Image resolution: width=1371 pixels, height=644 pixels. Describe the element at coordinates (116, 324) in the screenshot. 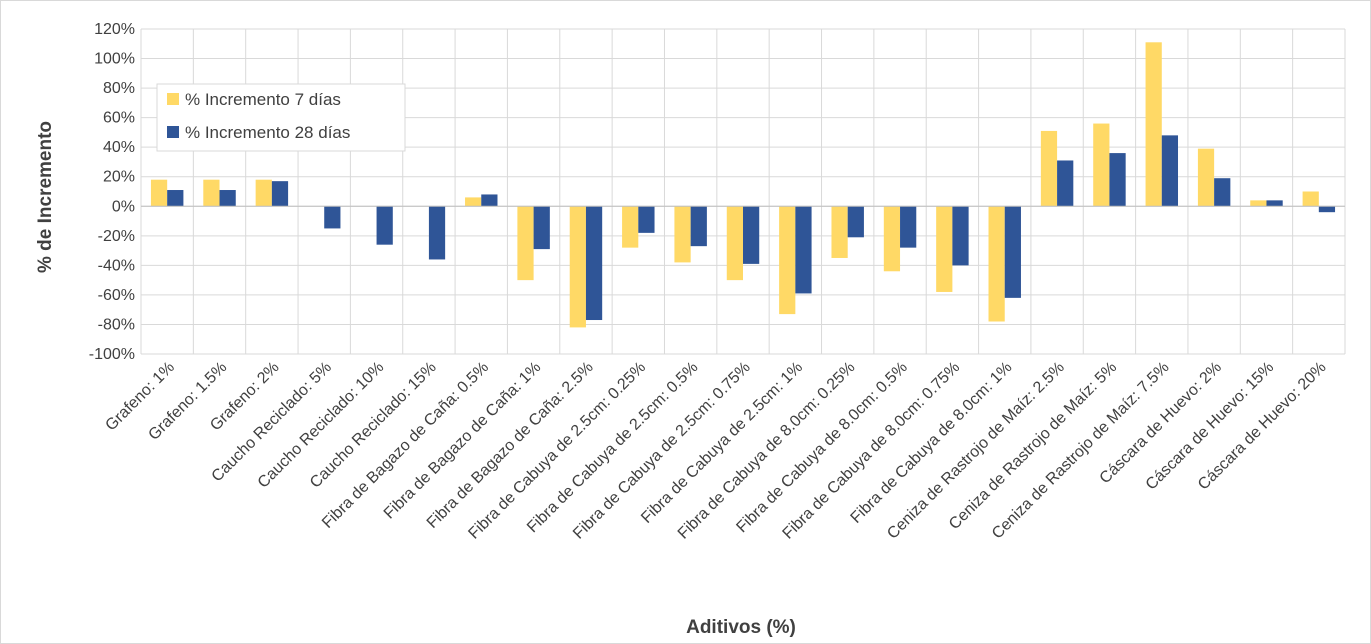

I see `y-tick-label: -80%` at that location.